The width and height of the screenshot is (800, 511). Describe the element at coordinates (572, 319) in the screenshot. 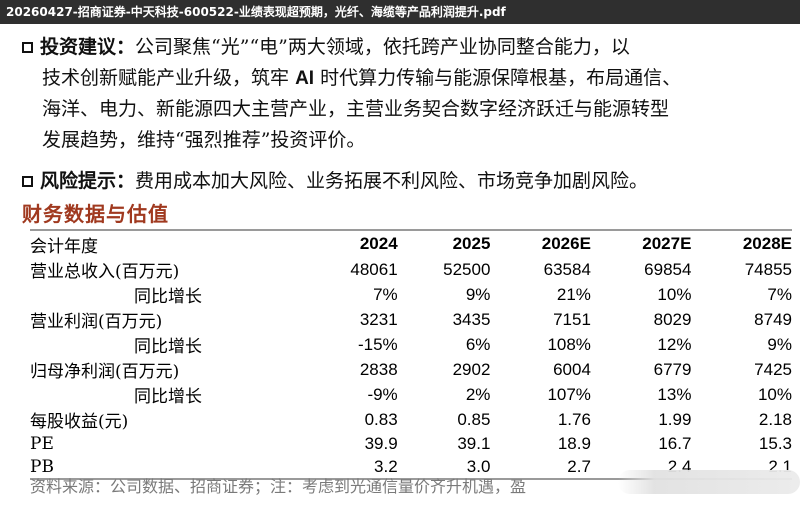

I see `table-cell: 7151` at that location.